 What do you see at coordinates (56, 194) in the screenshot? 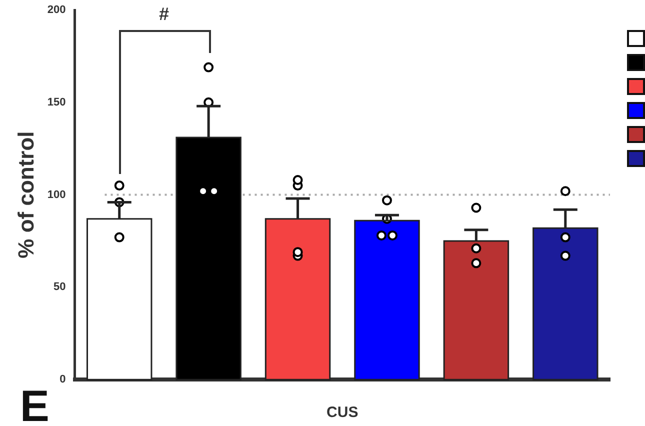
I see `y-tick-label: 100` at bounding box center [56, 194].